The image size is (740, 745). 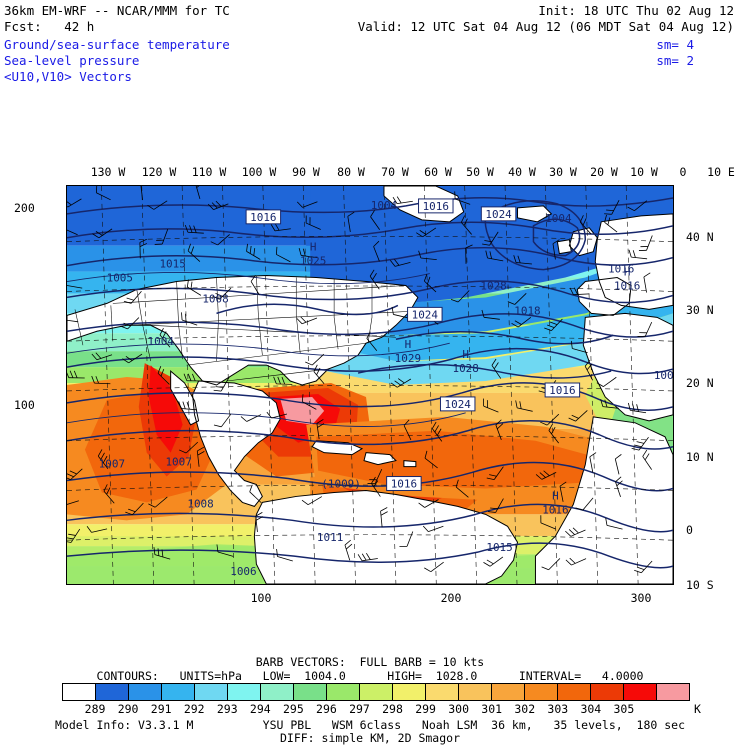 I want to click on grid-x-tick-label: 300, so click(x=641, y=598).